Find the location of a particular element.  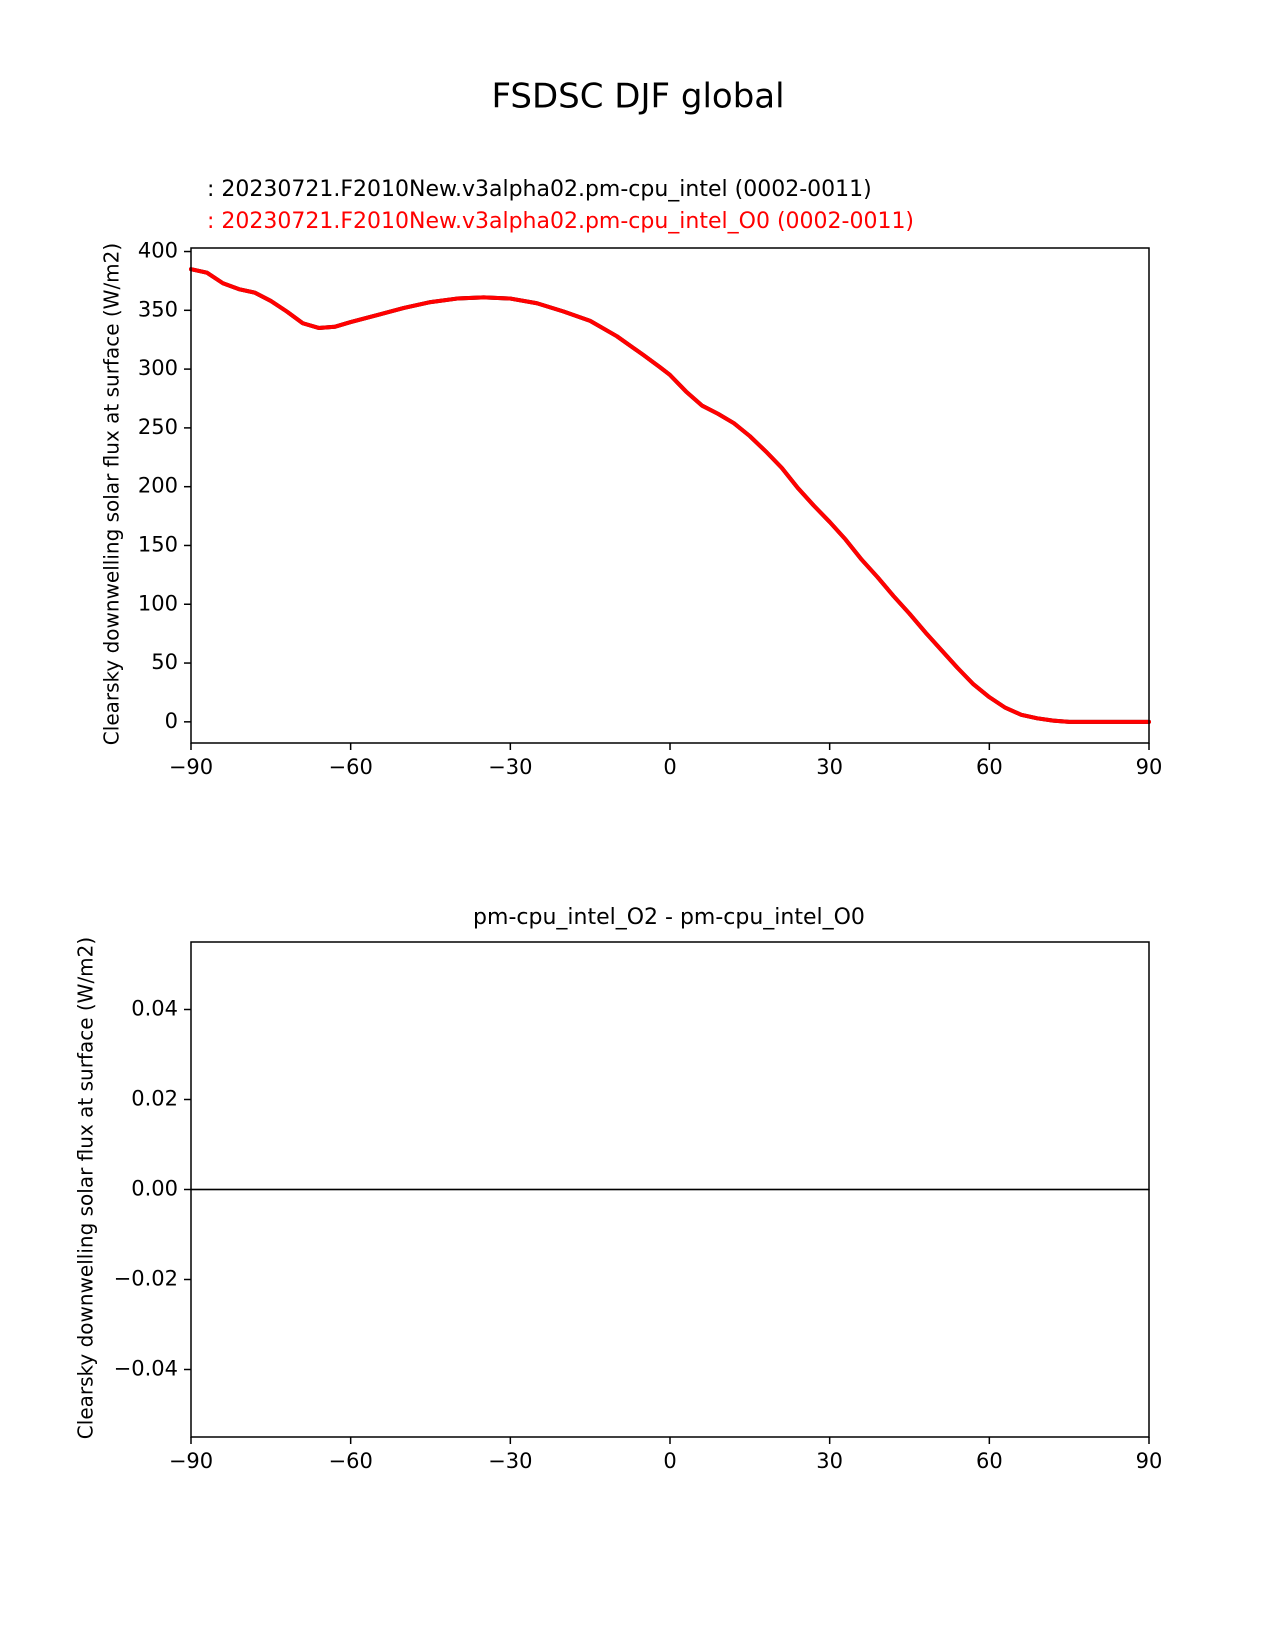

top-y-tick-label: 400 is located at coordinates (158, 251).